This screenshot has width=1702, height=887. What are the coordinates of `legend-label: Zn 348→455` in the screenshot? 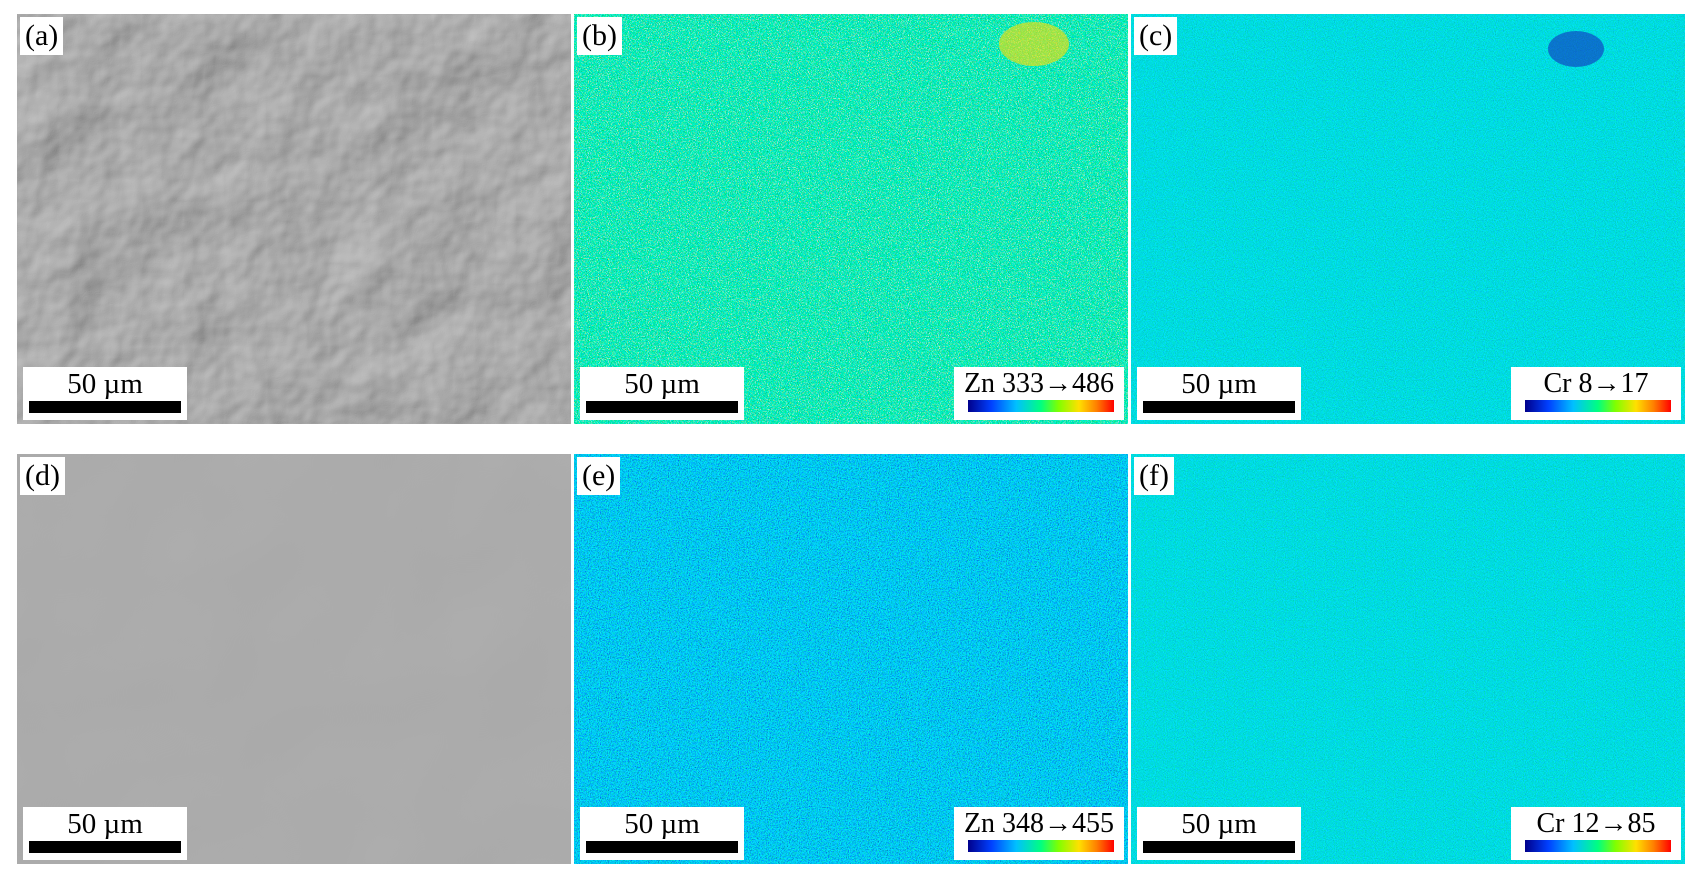 It's located at (1039, 823).